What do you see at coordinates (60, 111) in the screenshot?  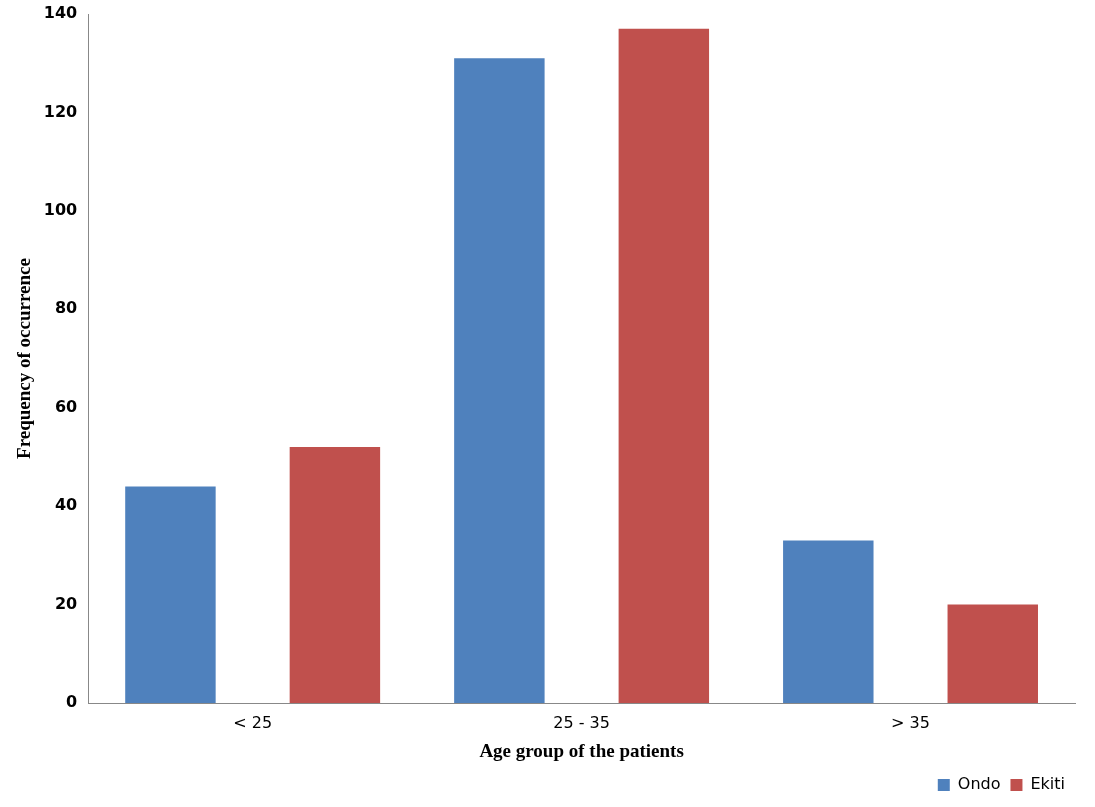 I see `y-tick-label: 120` at bounding box center [60, 111].